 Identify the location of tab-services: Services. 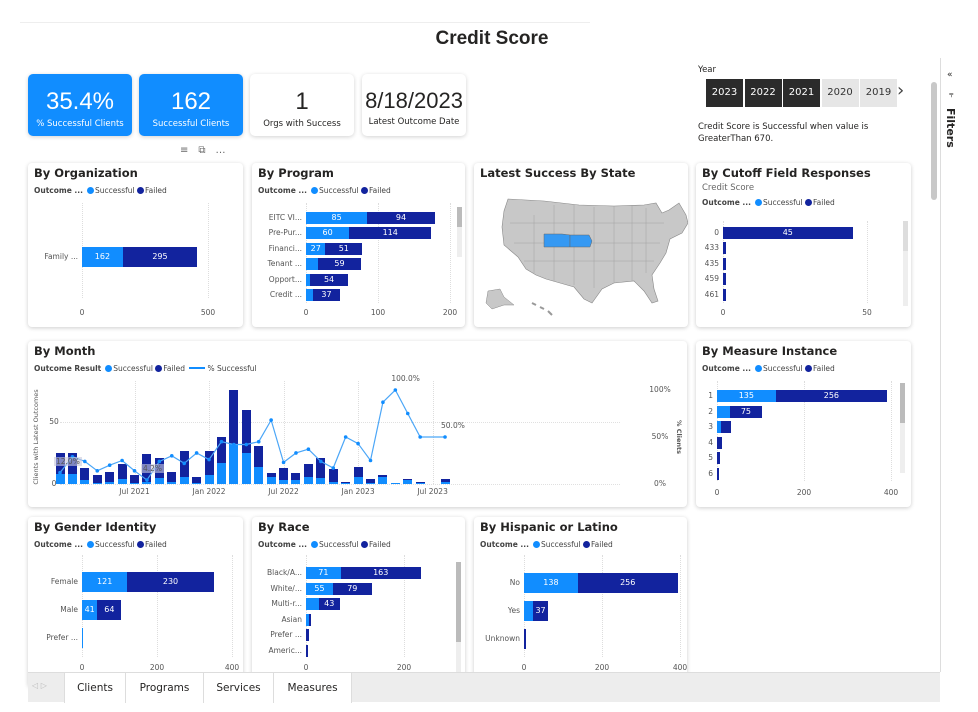
(239, 688).